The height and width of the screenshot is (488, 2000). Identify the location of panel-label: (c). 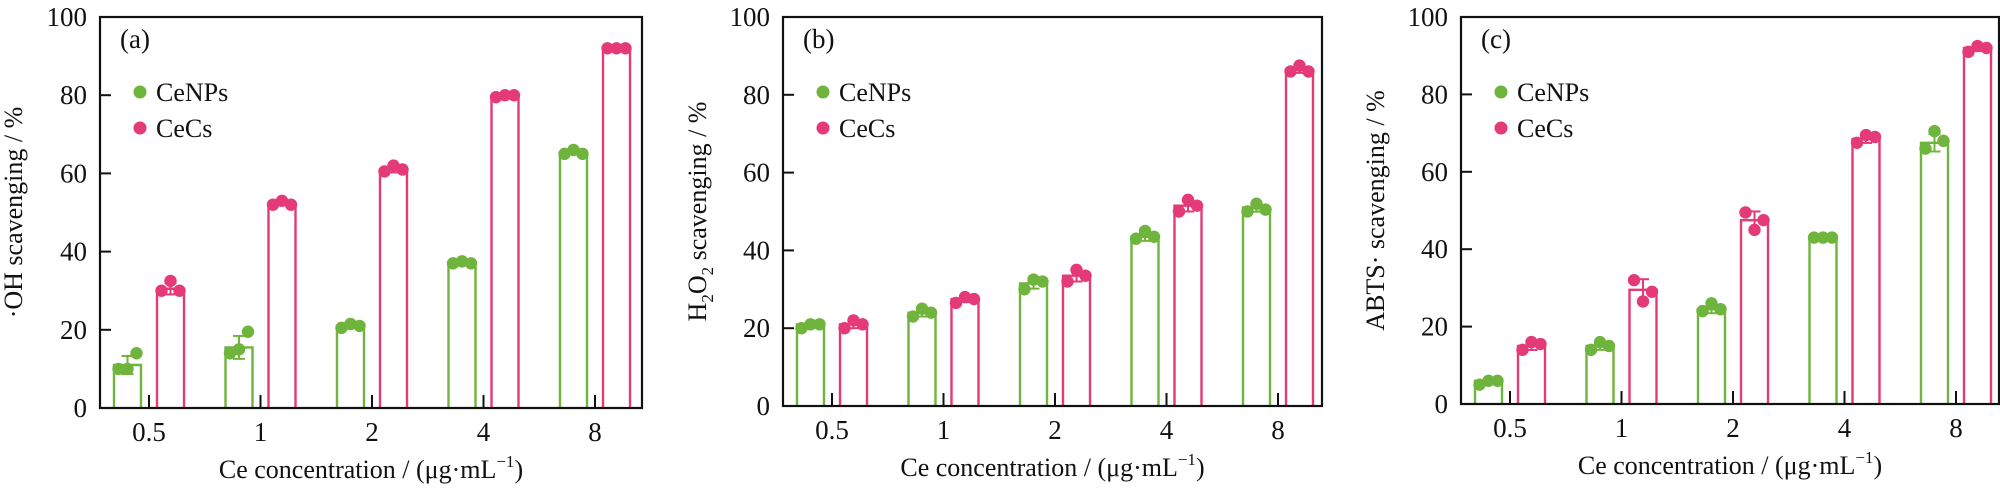
(1496, 39).